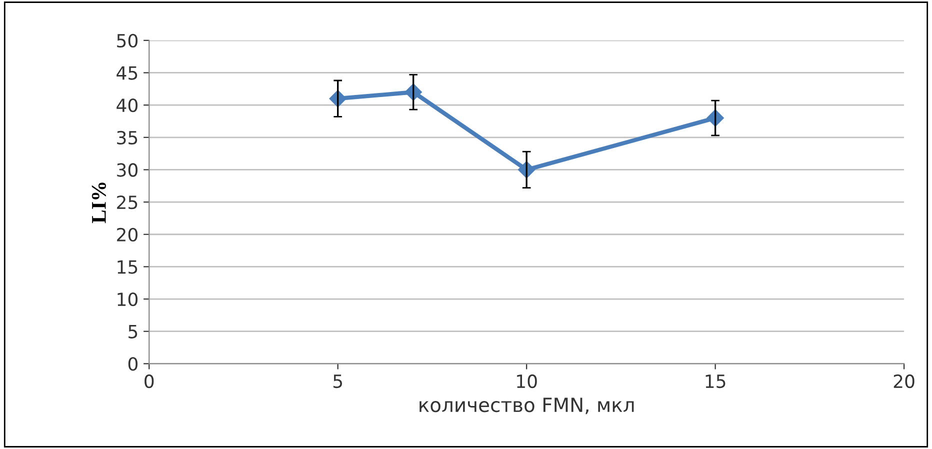 The image size is (932, 449). I want to click on y-tick-label: 10, so click(128, 299).